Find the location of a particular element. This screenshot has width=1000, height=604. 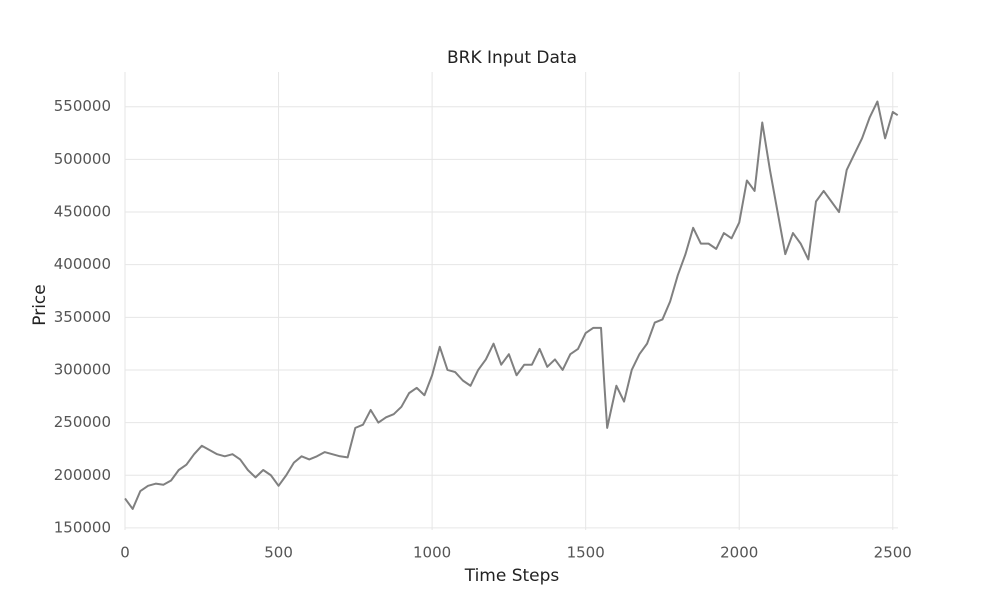

x-tick-label: 0 is located at coordinates (125, 553).